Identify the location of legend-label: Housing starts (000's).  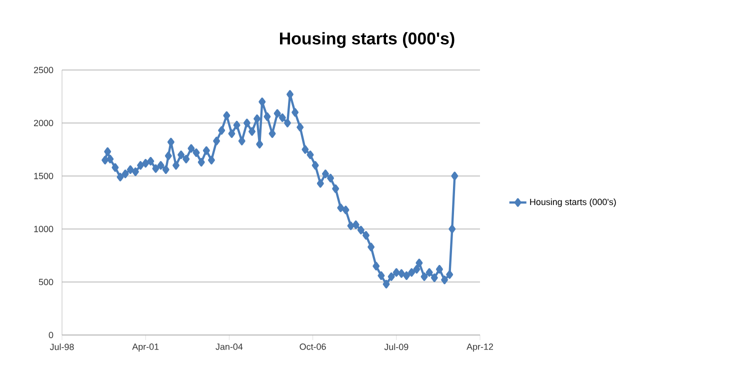
(573, 202).